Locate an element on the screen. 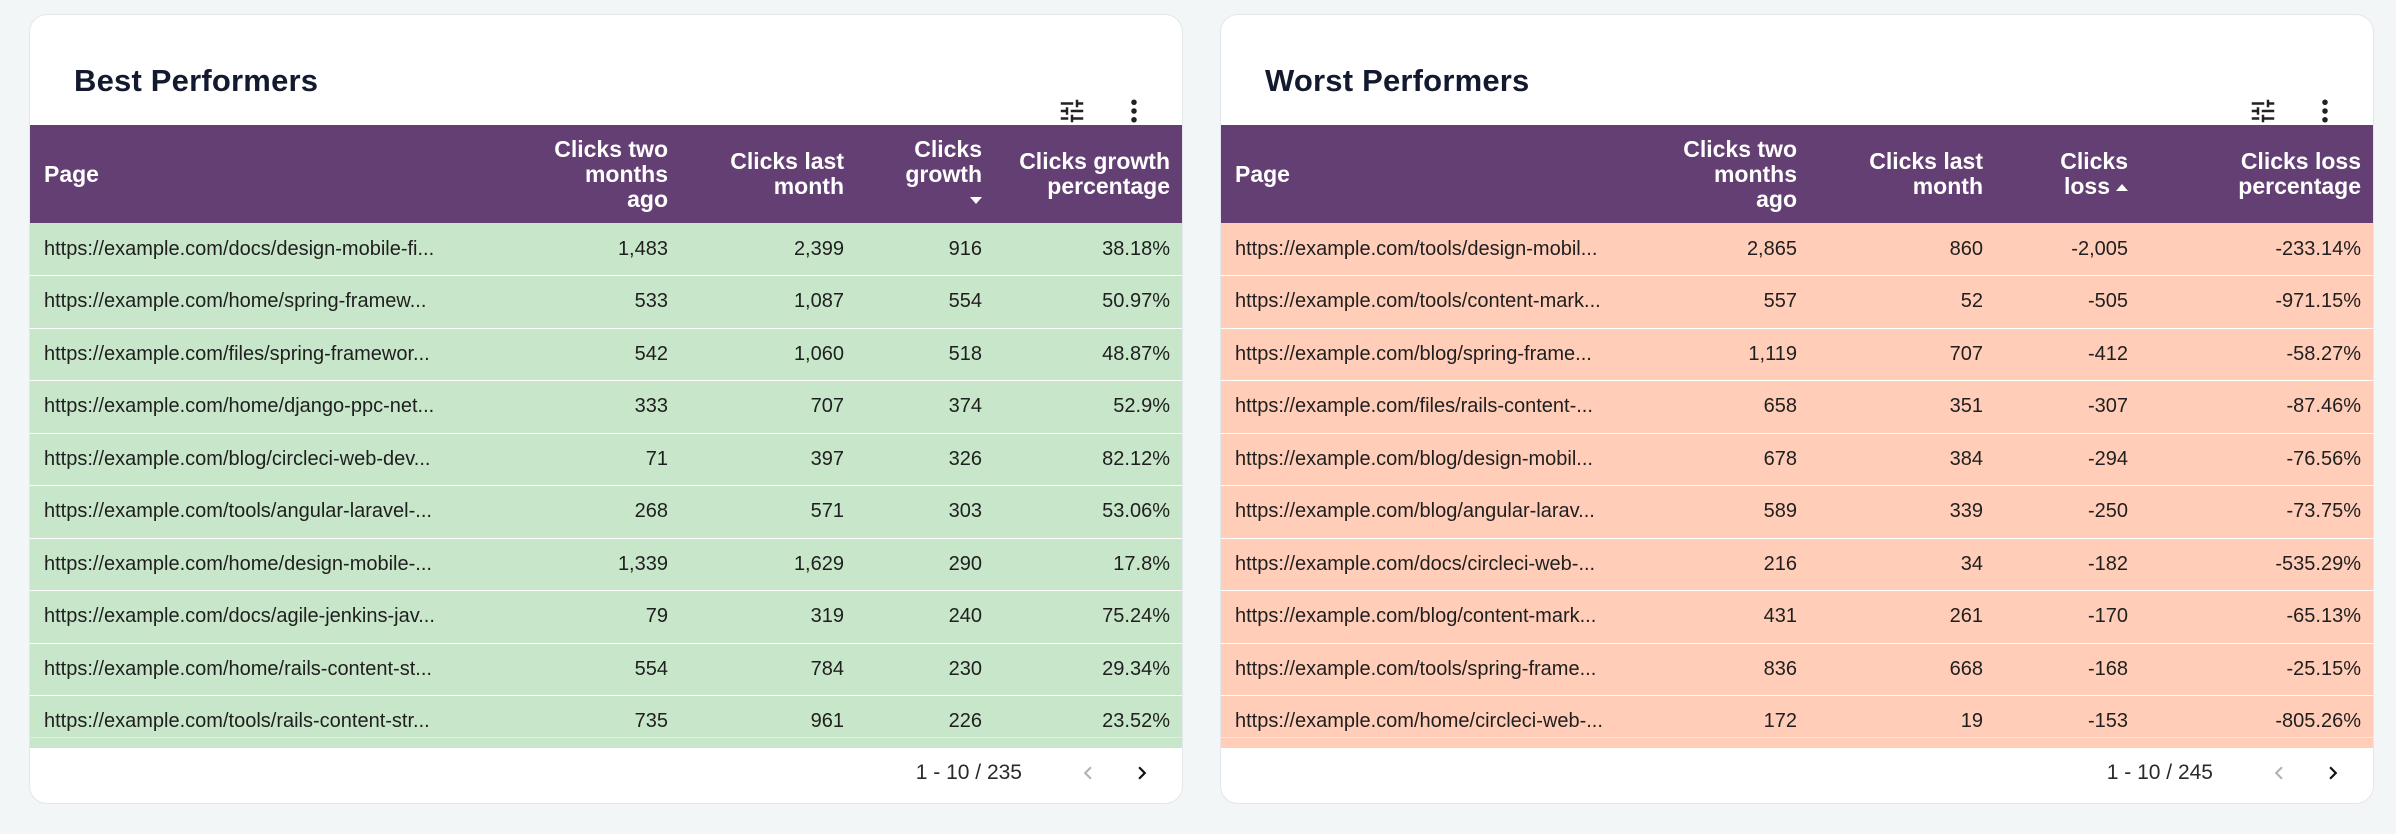 The image size is (2396, 834). cell-clicks-loss: -294 is located at coordinates (2069, 459).